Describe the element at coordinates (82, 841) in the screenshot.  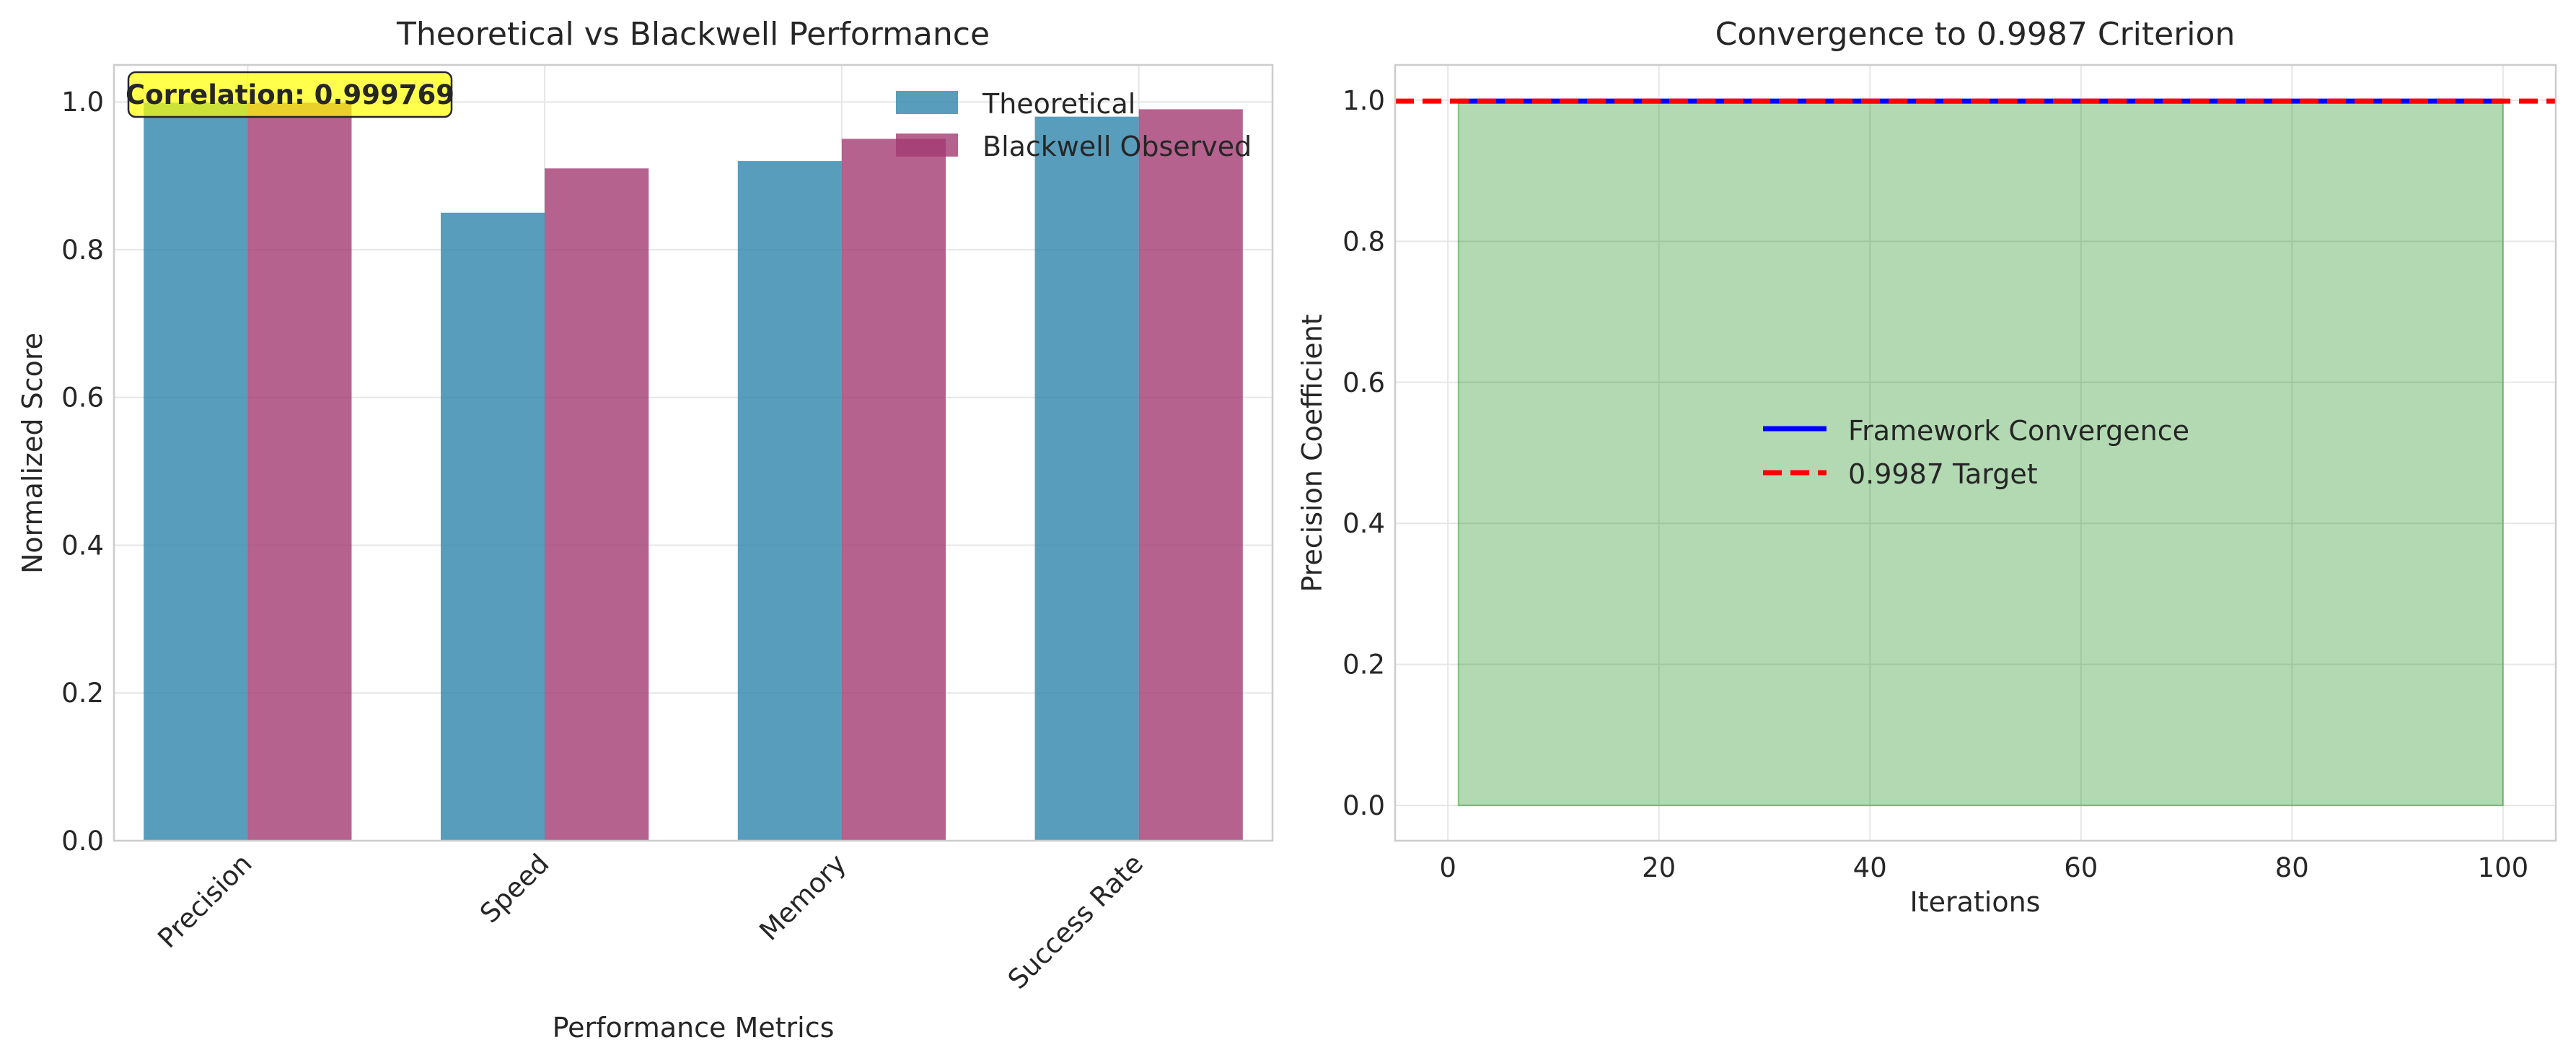
I see `left-y-tick-label: 0.0` at that location.